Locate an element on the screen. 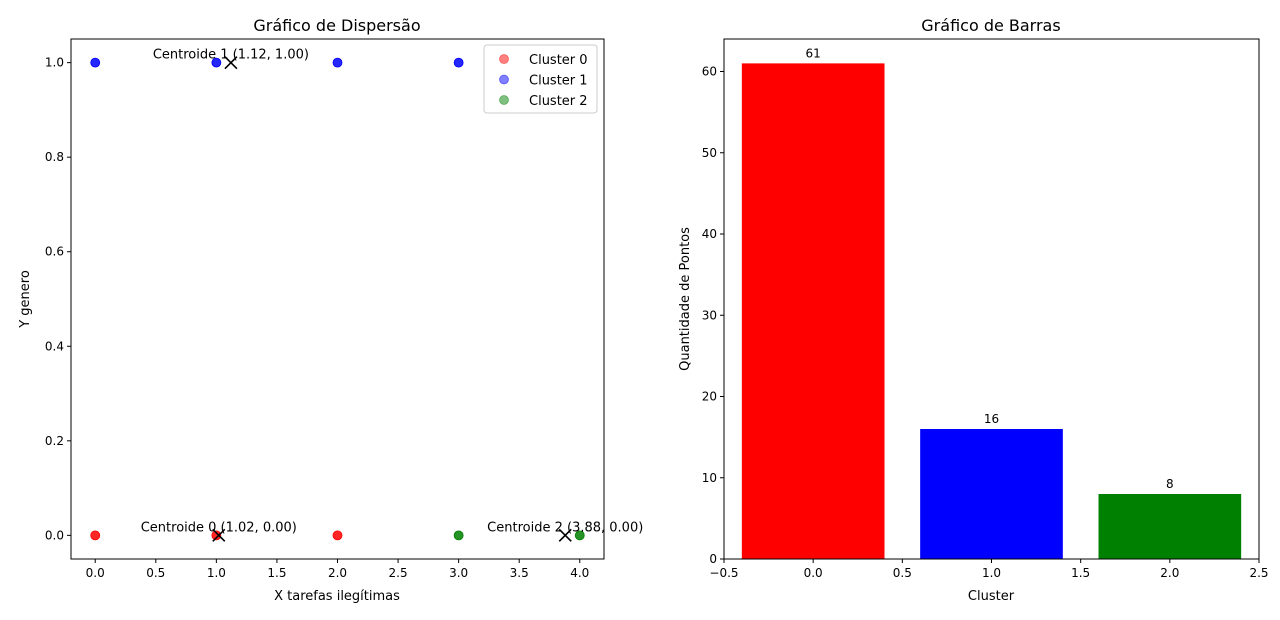 This screenshot has width=1280, height=620. bar-y-tick-label: 10 is located at coordinates (709, 478).